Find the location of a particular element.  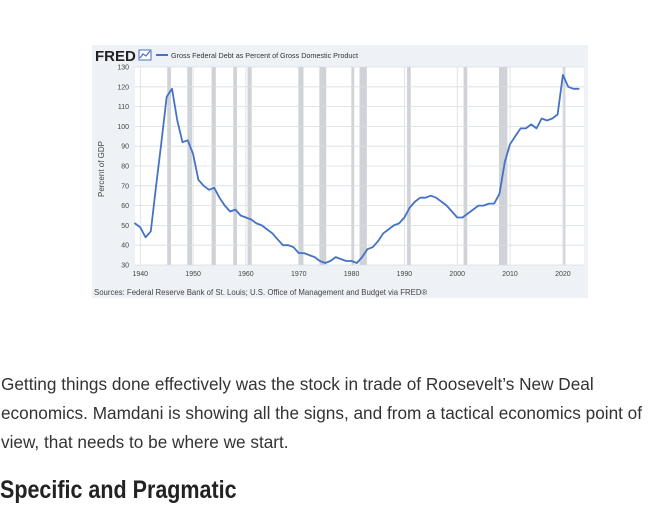

x-tick-label-1970: 1970 is located at coordinates (299, 274).